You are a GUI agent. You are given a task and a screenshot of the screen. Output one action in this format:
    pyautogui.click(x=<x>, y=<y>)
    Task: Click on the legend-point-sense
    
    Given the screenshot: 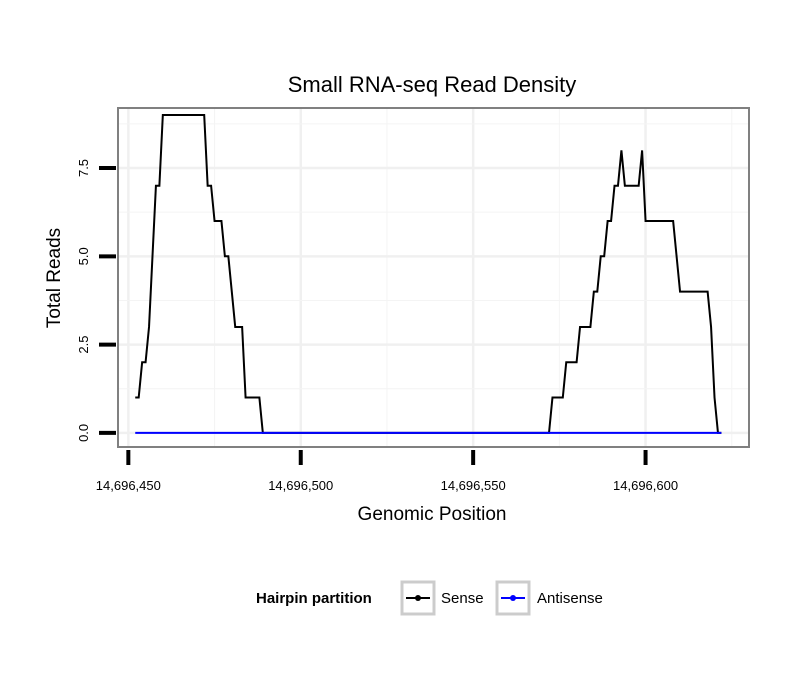 What is the action you would take?
    pyautogui.click(x=418, y=598)
    